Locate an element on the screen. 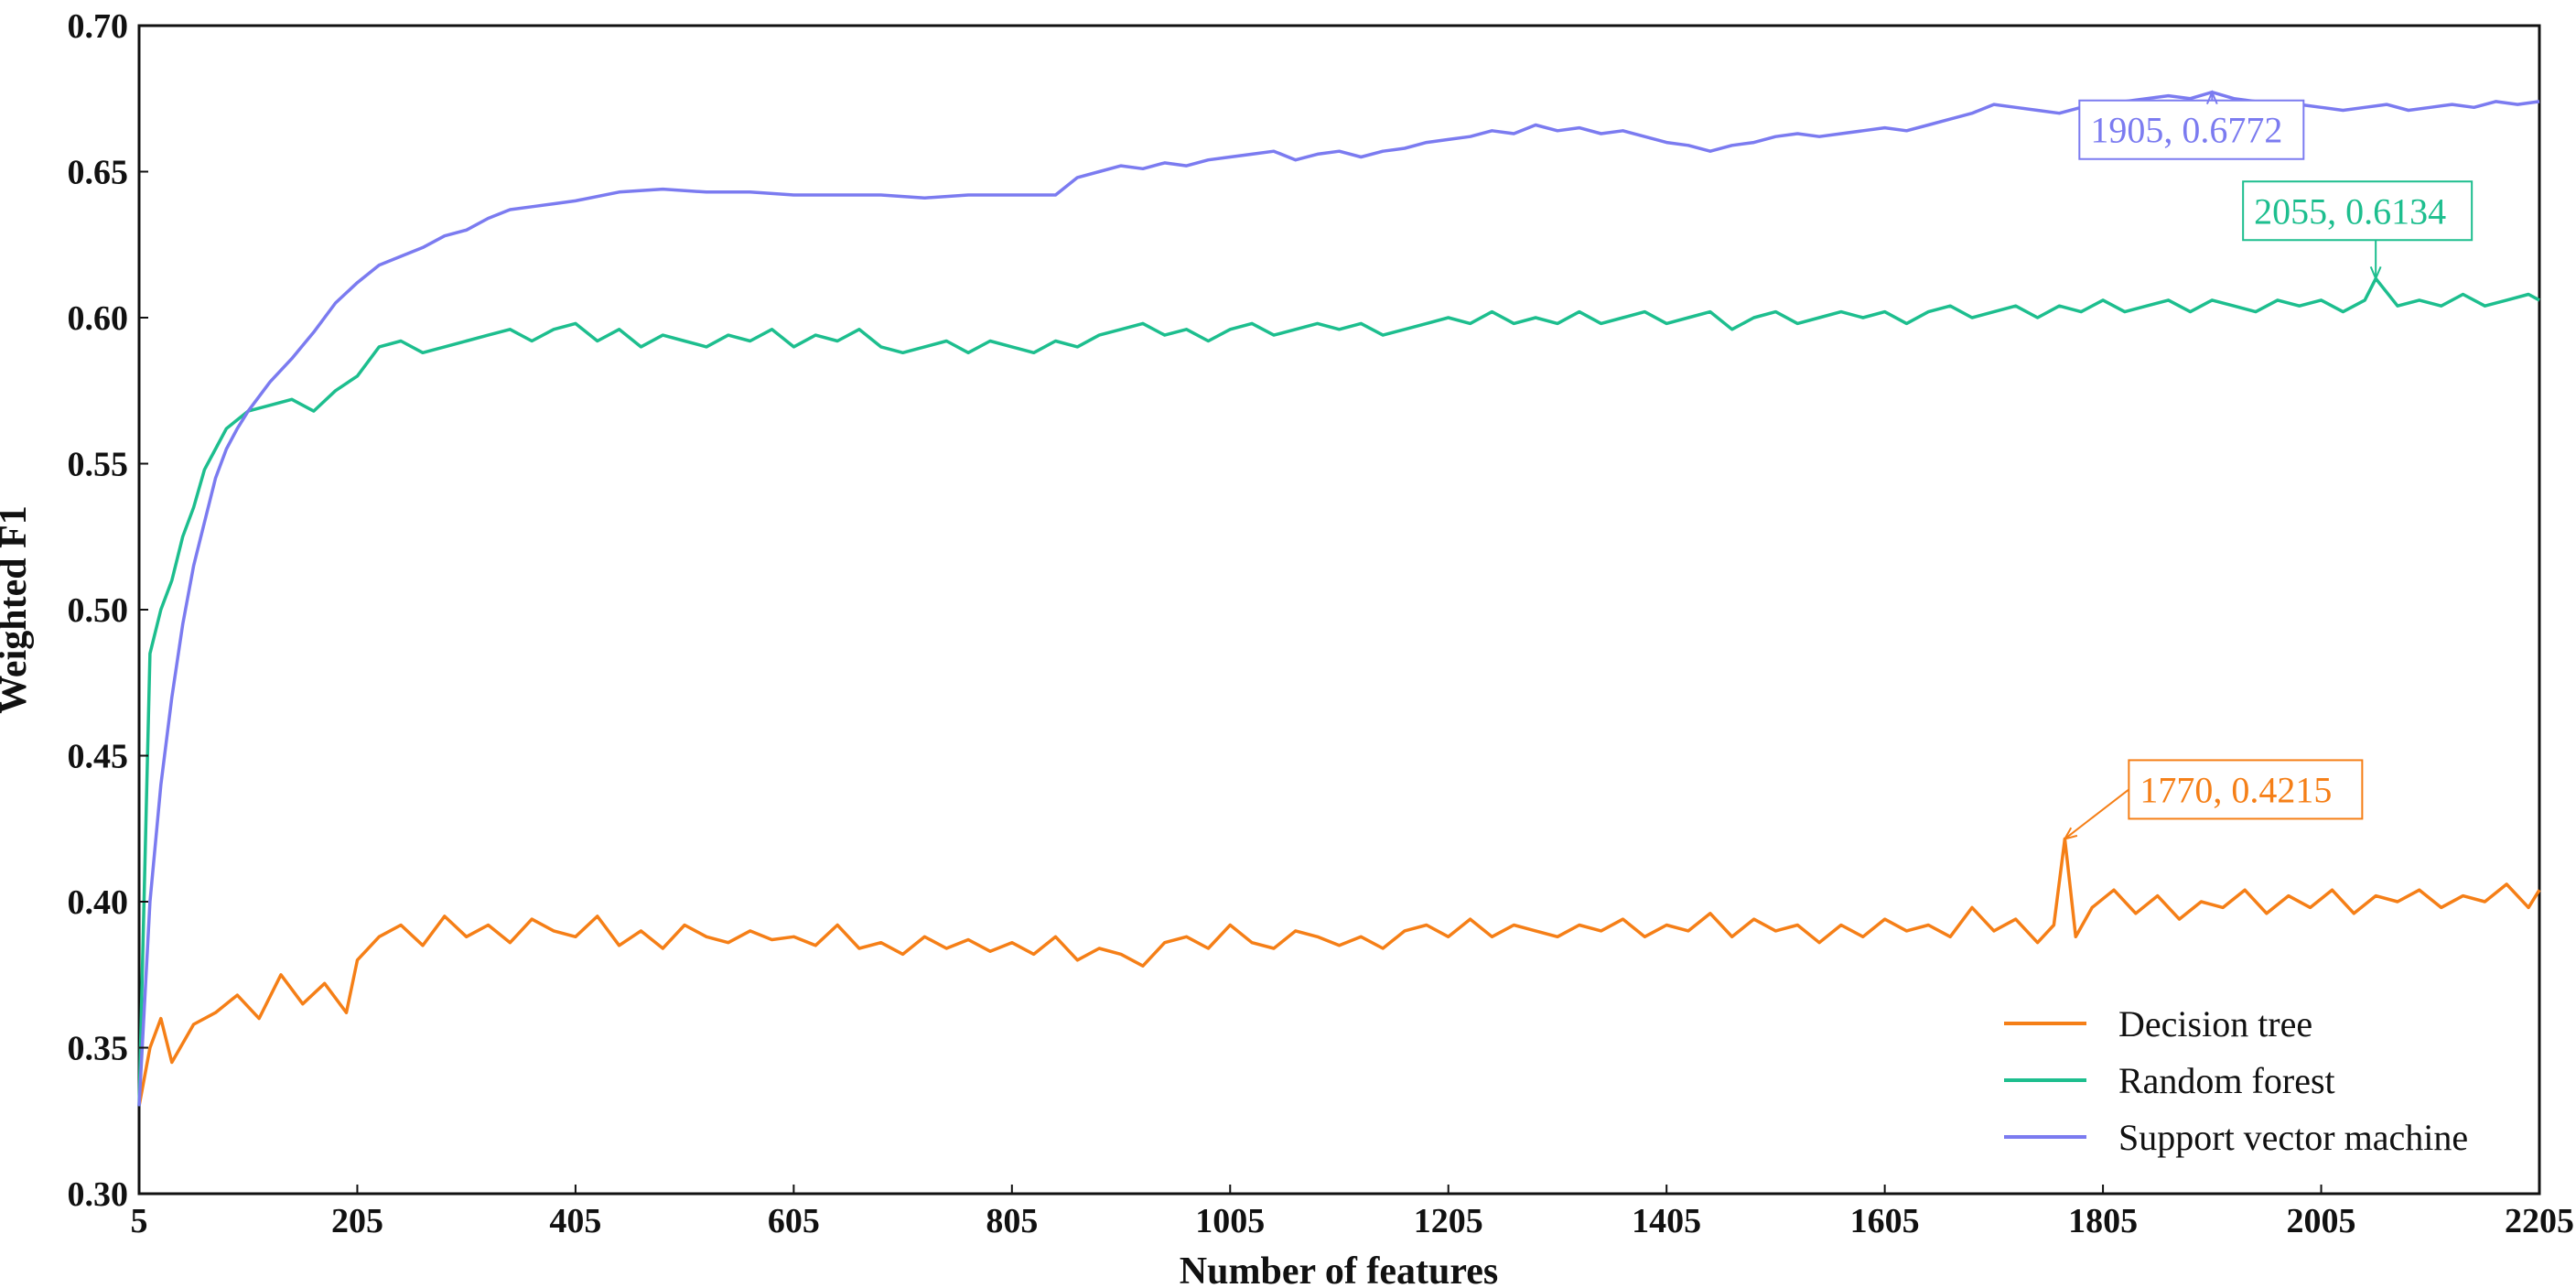 The image size is (2576, 1288). x-tick-label: 2005 is located at coordinates (2321, 1221).